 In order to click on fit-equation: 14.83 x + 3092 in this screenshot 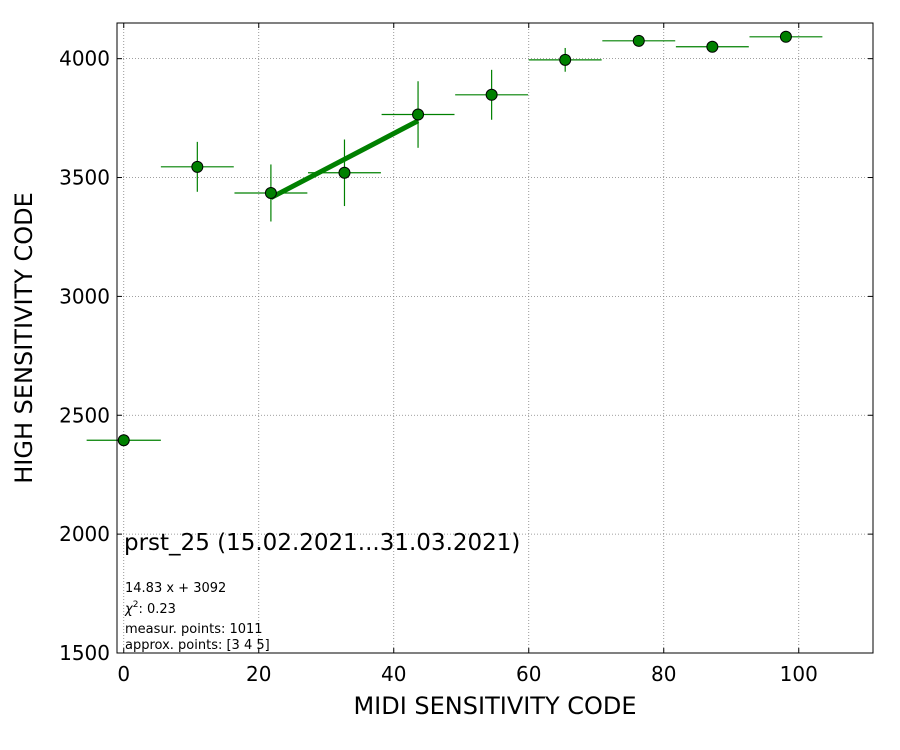, I will do `click(175, 588)`.